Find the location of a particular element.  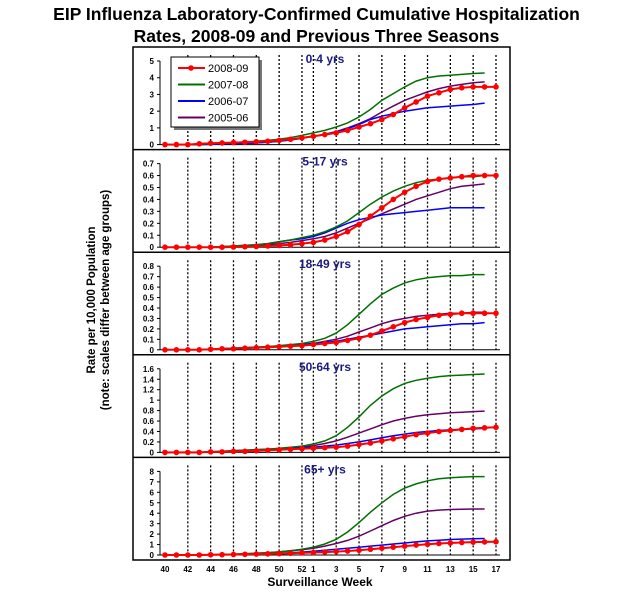

y-tick-label: 0.2 is located at coordinates (149, 442).